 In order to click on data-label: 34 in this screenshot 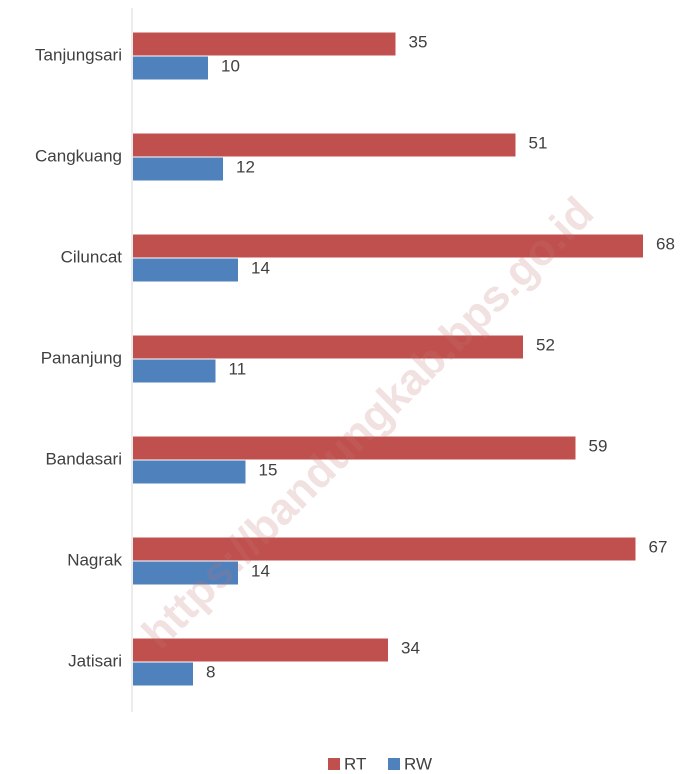, I will do `click(410, 647)`.